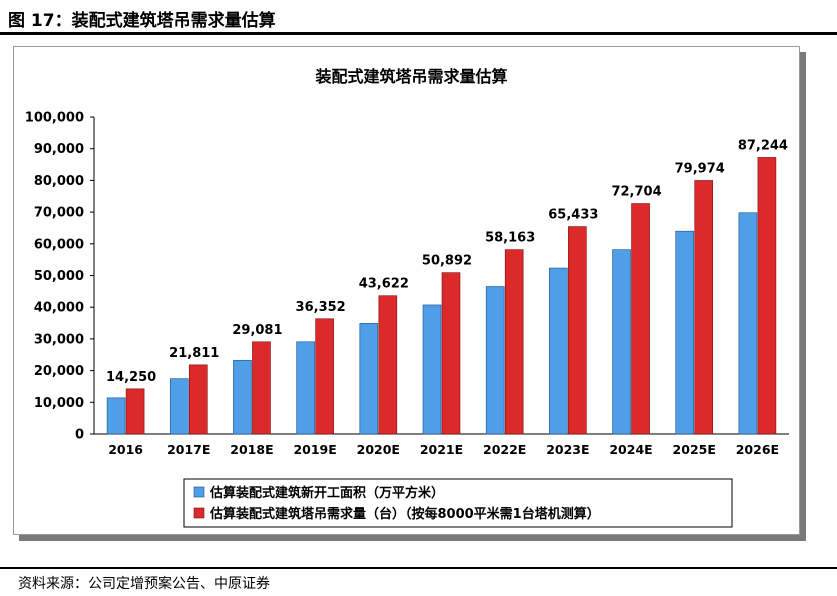 The image size is (837, 596). Describe the element at coordinates (59, 403) in the screenshot. I see `y-tick-label: 10,000` at that location.